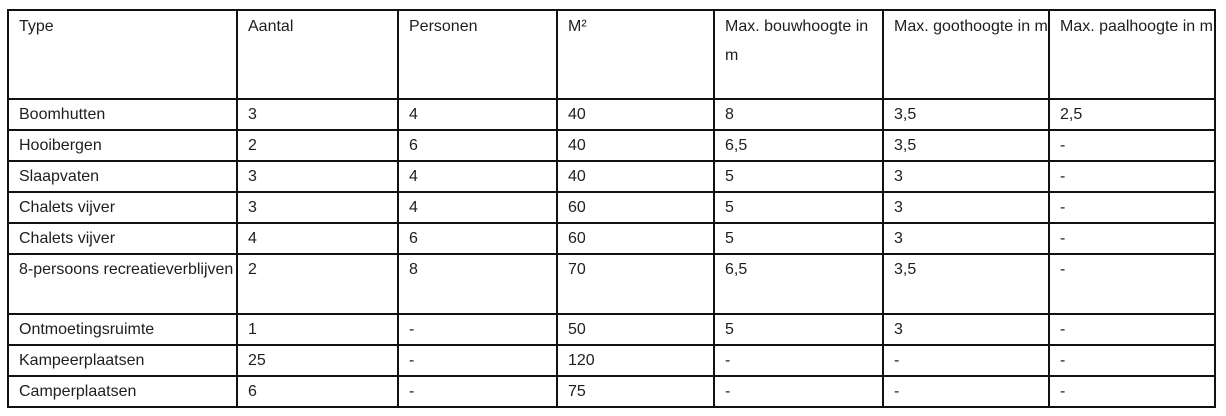 This screenshot has height=416, width=1226. What do you see at coordinates (122, 391) in the screenshot?
I see `cell-type: Camperplaatsen` at bounding box center [122, 391].